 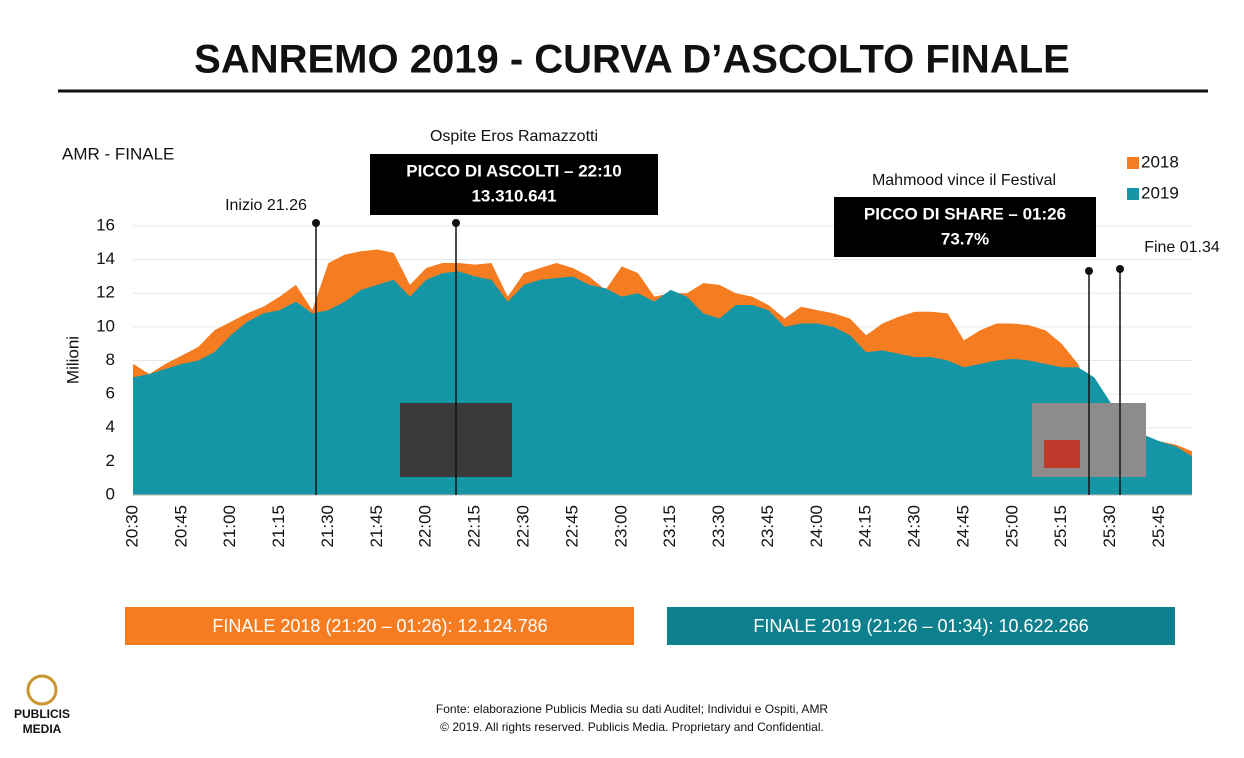 I want to click on y-tick-label: 8, so click(x=110, y=359).